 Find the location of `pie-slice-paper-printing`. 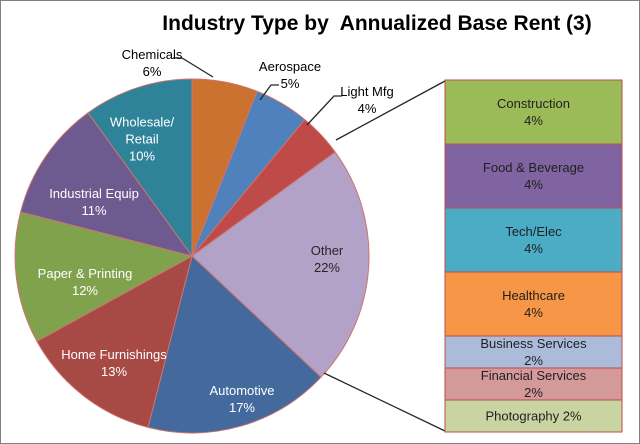

pie-slice-paper-printing is located at coordinates (103, 276).